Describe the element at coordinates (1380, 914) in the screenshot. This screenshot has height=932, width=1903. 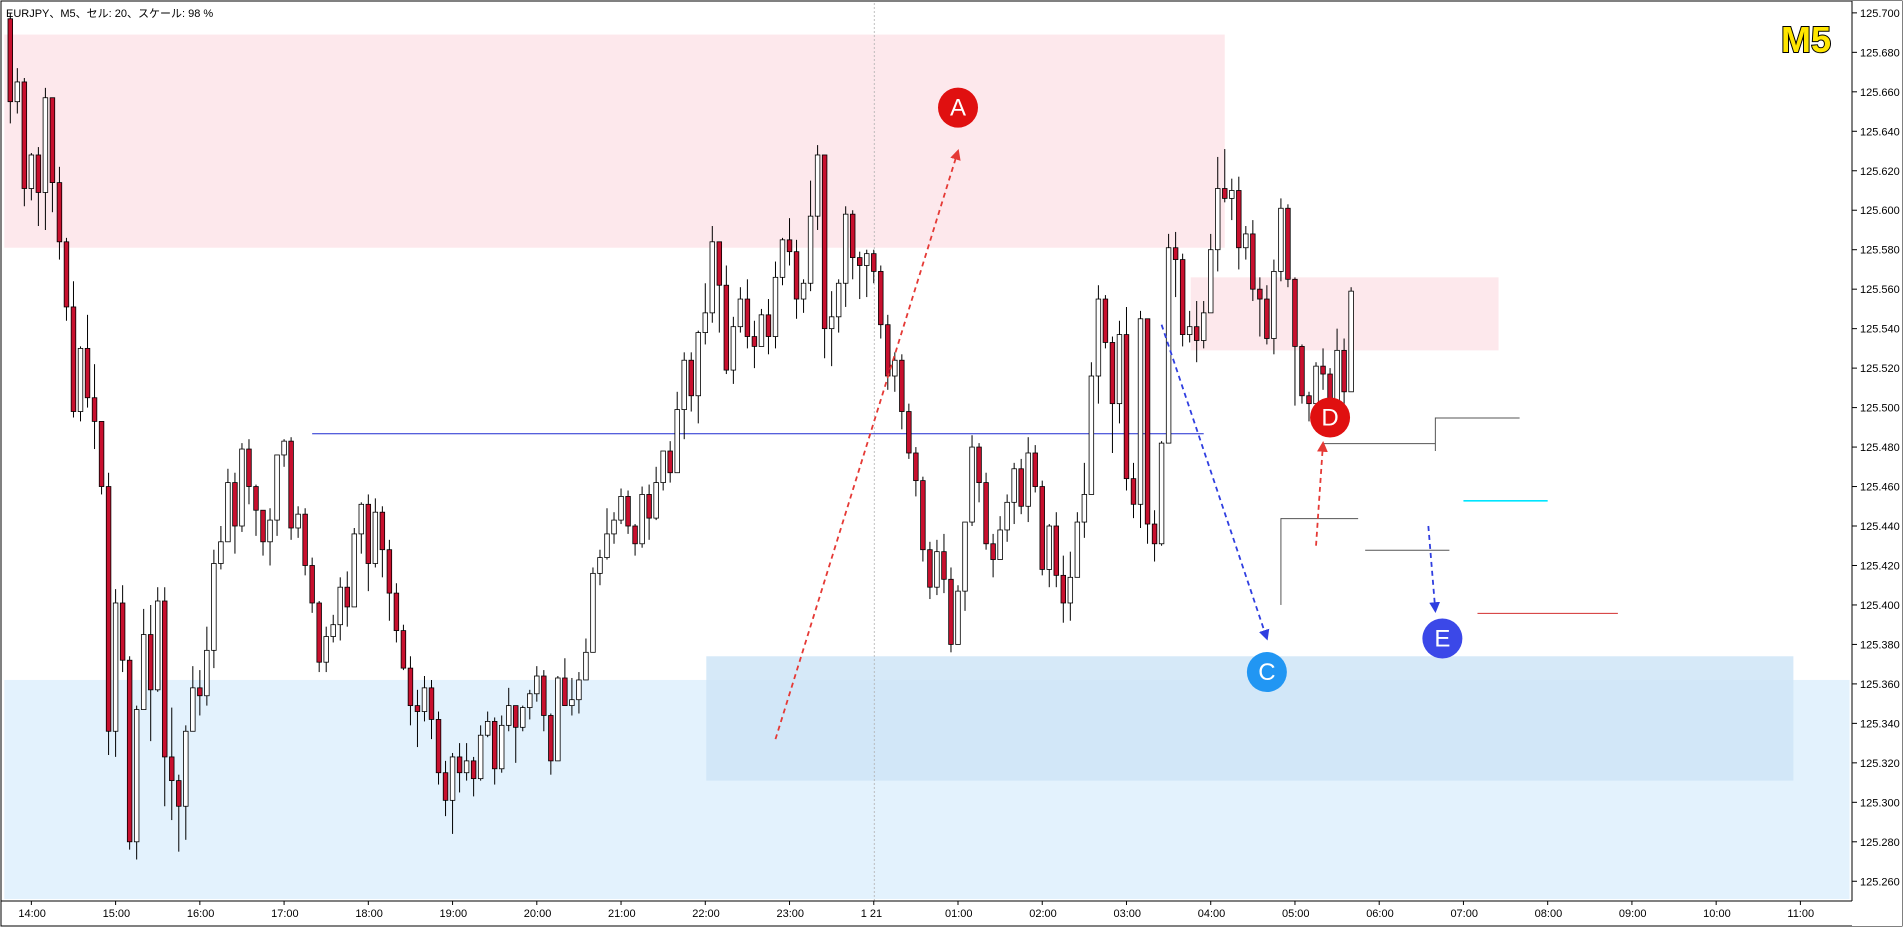
I see `time-tick-label: 06:00` at that location.